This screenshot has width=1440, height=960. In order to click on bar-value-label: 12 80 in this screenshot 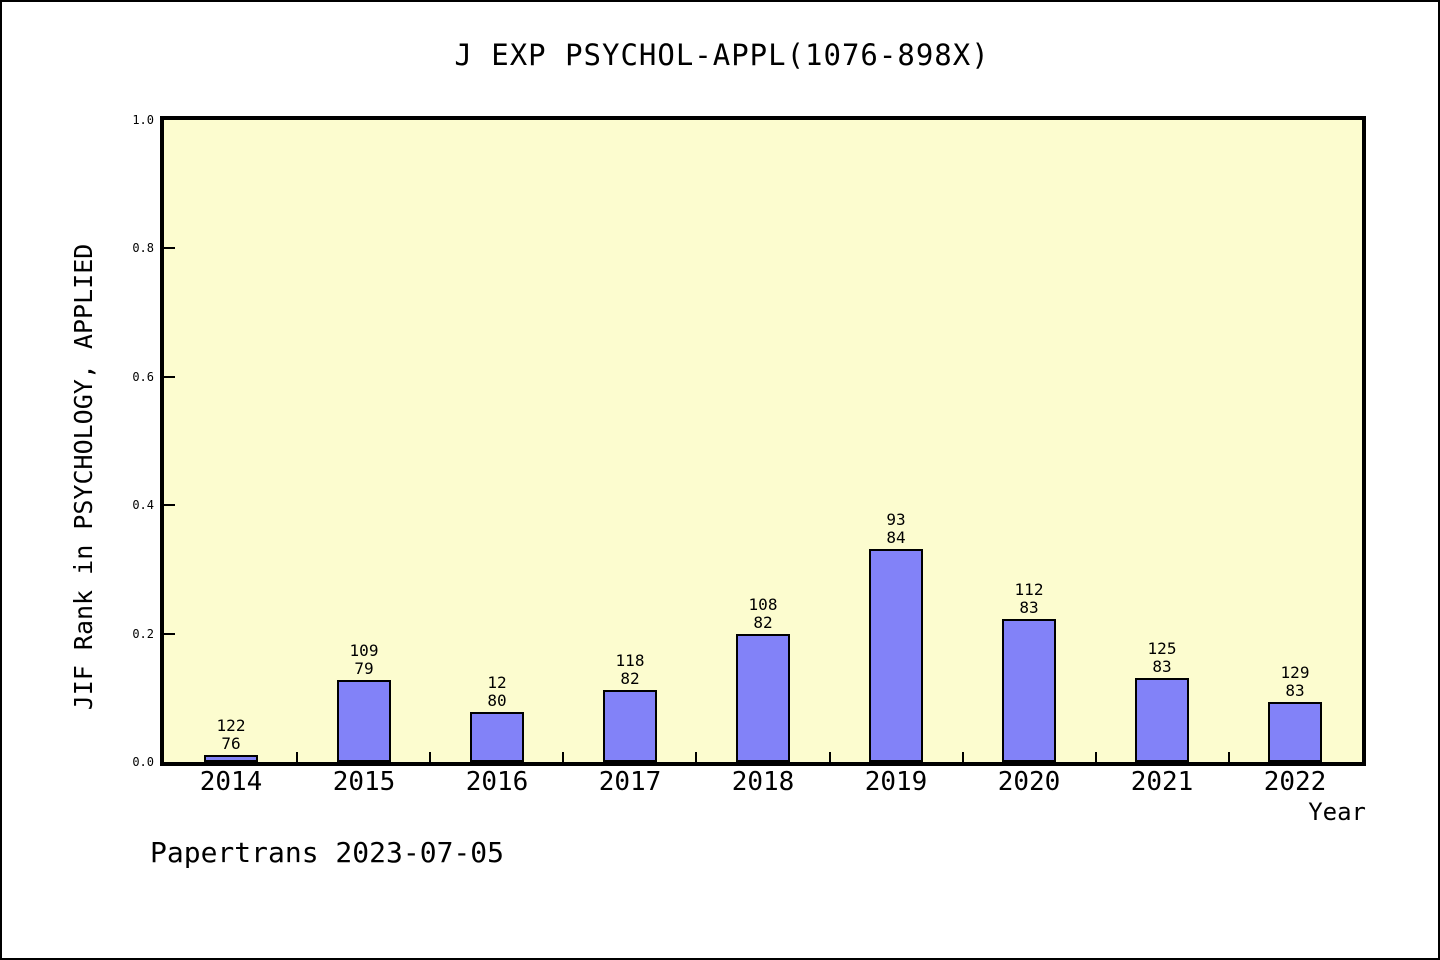, I will do `click(497, 691)`.